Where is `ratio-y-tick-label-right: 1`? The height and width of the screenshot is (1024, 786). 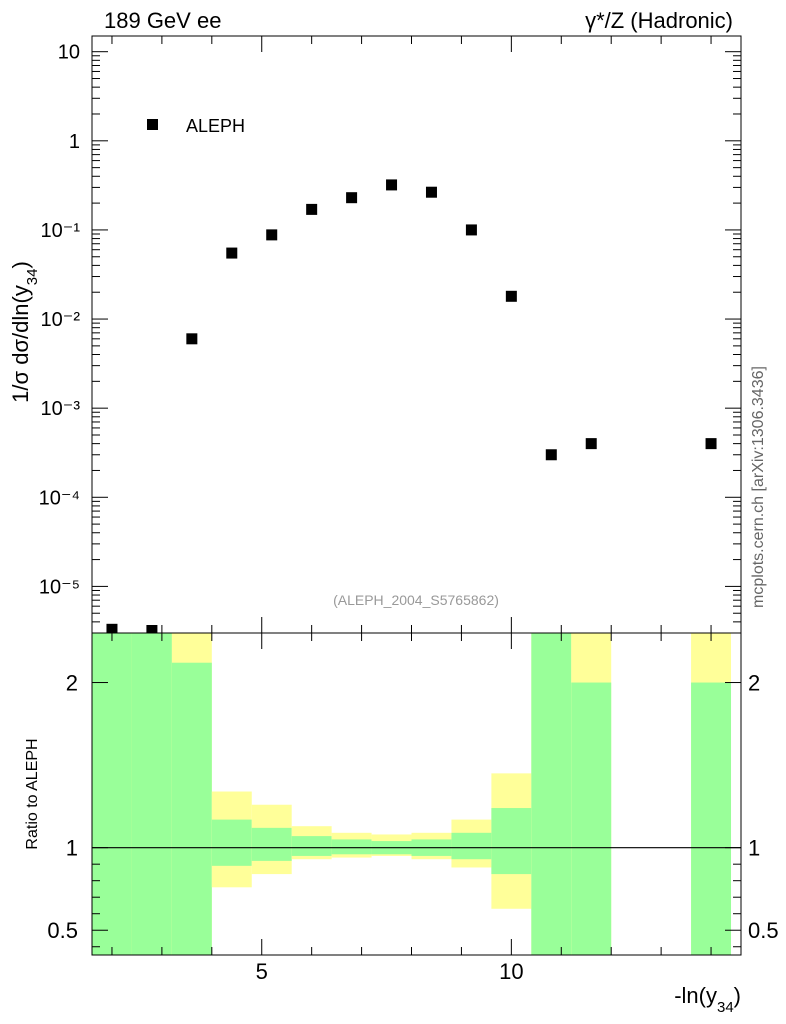 ratio-y-tick-label-right: 1 is located at coordinates (754, 848).